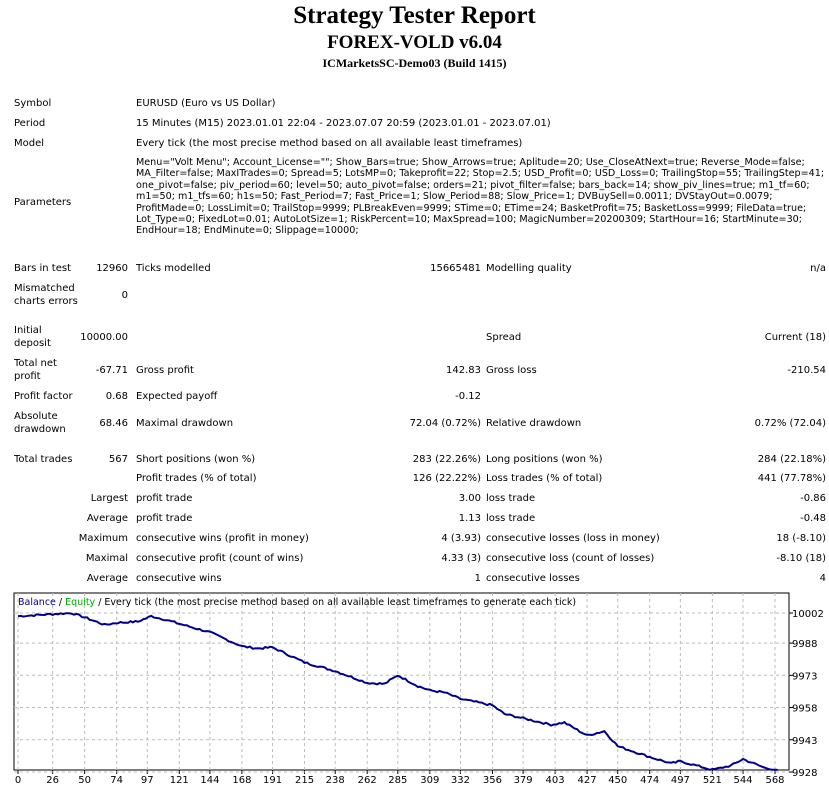 This screenshot has height=790, width=829. I want to click on stat-alt-label: loss trade, so click(511, 518).